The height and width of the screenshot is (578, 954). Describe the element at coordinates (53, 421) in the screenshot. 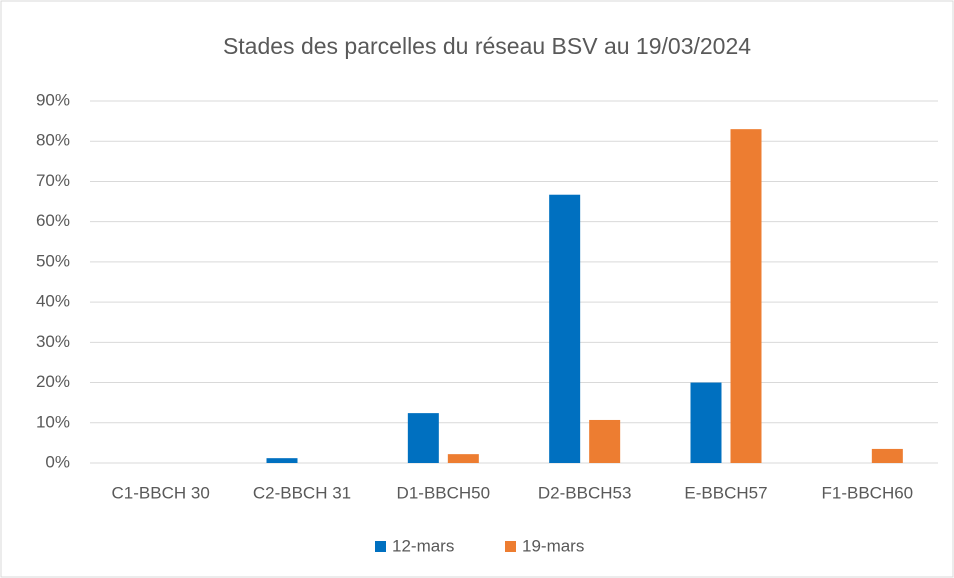

I see `y-tick-label: 10%` at that location.